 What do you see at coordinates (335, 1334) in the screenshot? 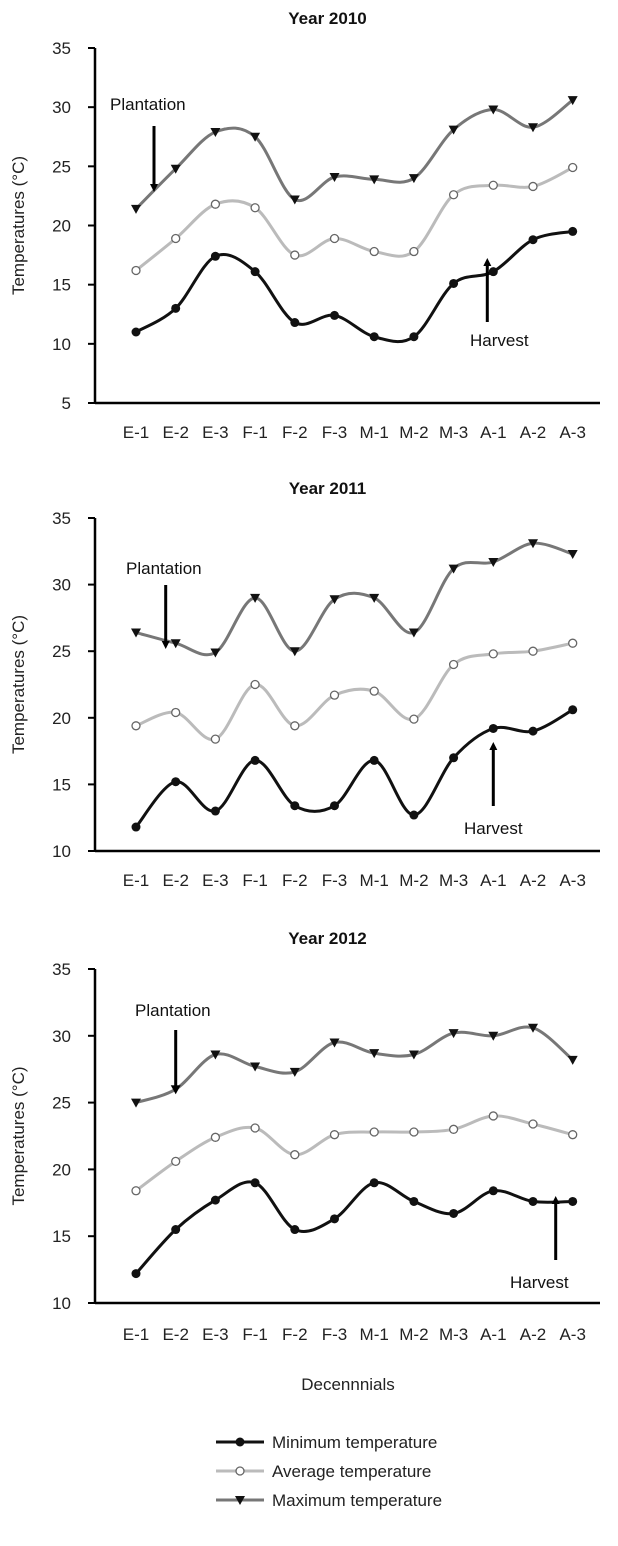
I see `x-tick-label: F-3` at bounding box center [335, 1334].